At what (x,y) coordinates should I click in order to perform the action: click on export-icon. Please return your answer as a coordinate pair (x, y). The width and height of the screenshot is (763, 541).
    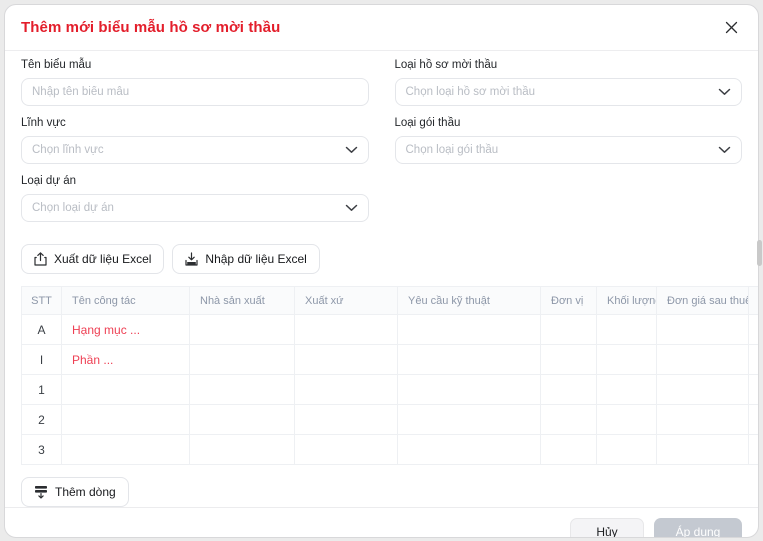
    Looking at the image, I should click on (40, 259).